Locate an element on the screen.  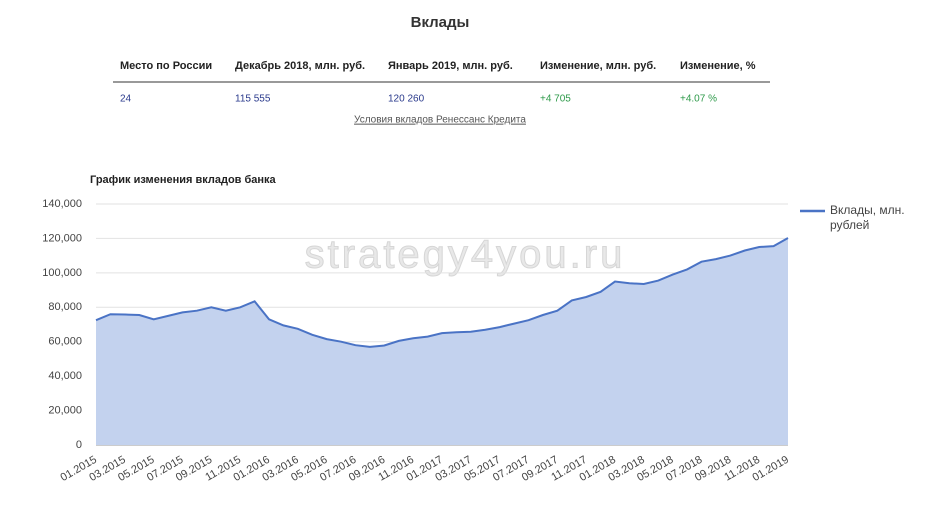
y-tick-label: 60,000 is located at coordinates (65, 342).